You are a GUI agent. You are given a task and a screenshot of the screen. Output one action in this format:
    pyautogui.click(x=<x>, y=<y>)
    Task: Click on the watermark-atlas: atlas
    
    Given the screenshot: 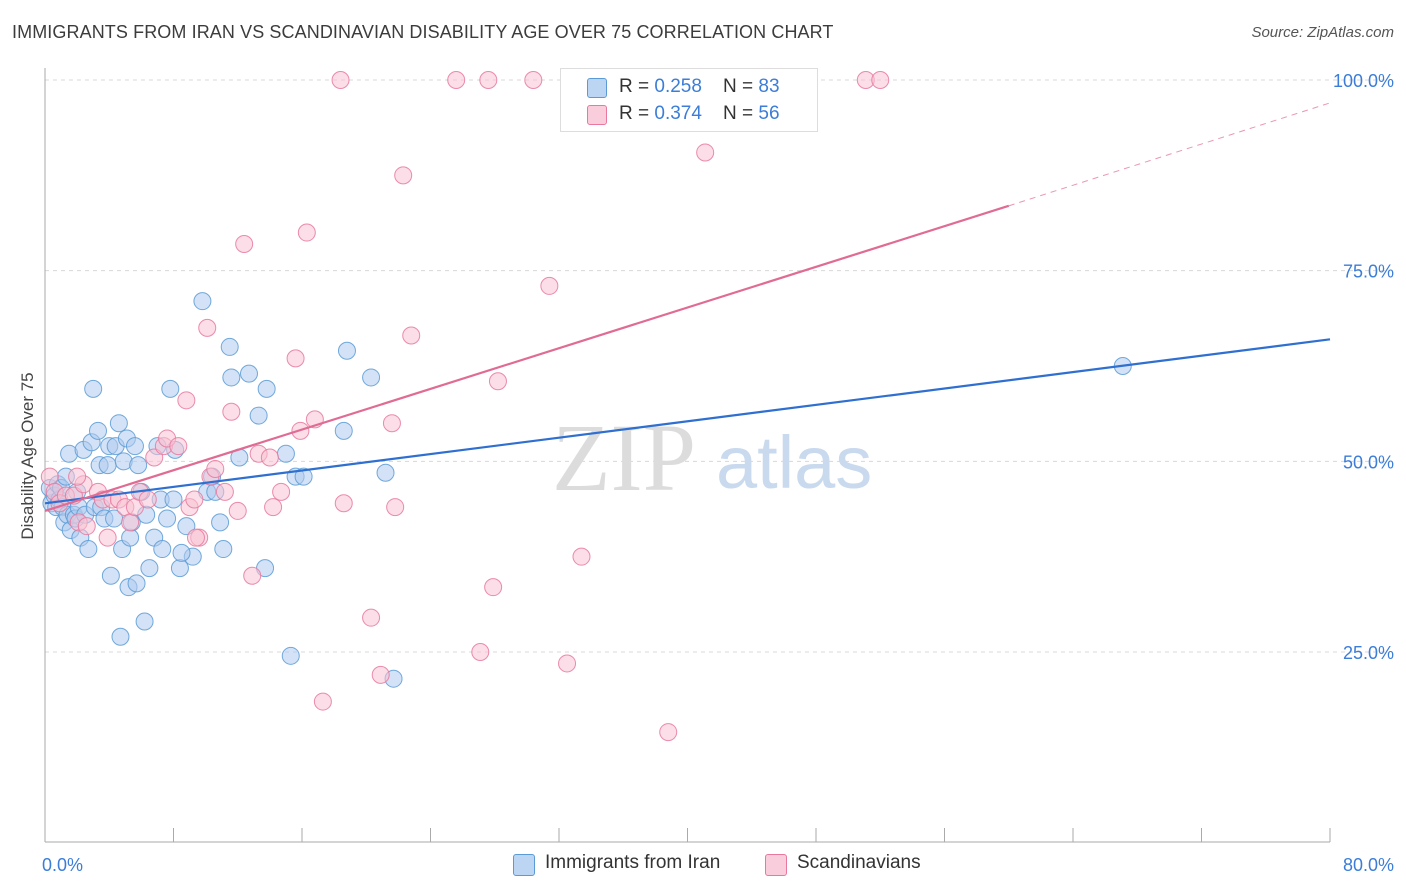 What is the action you would take?
    pyautogui.click(x=794, y=462)
    